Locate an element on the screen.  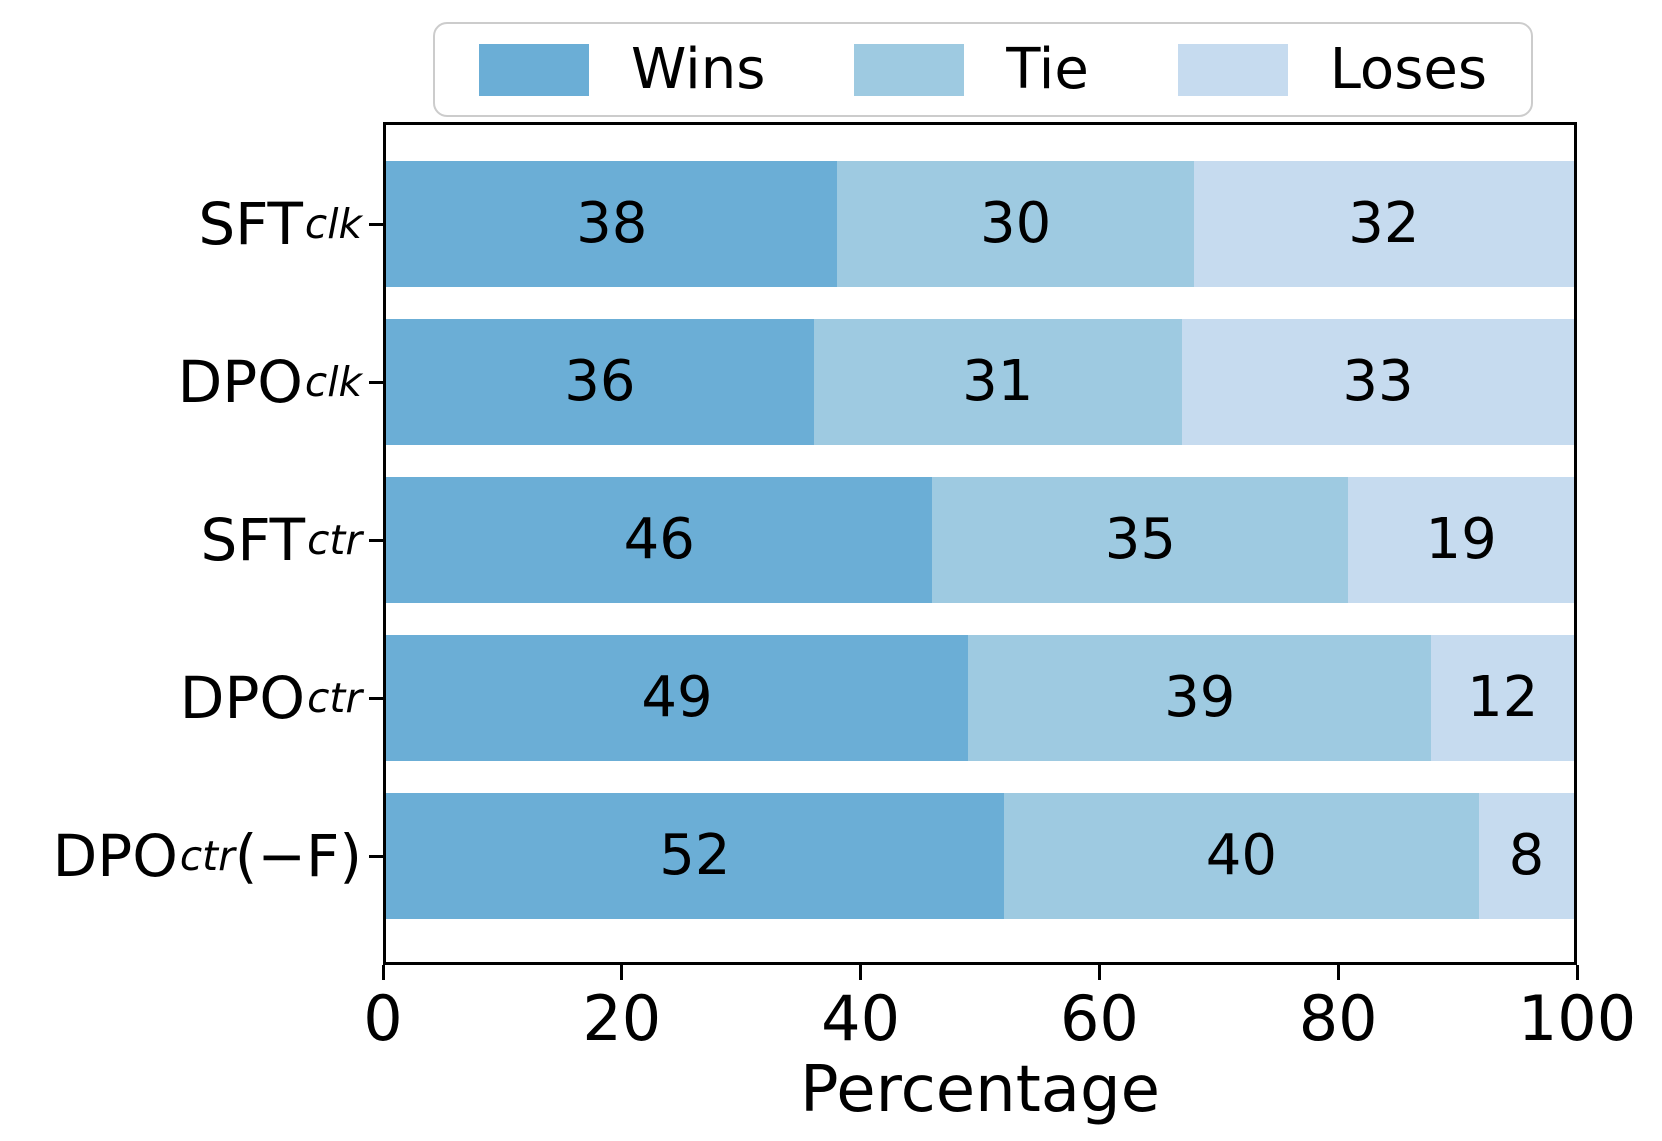
x-tick-label: 0 is located at coordinates (383, 1018).